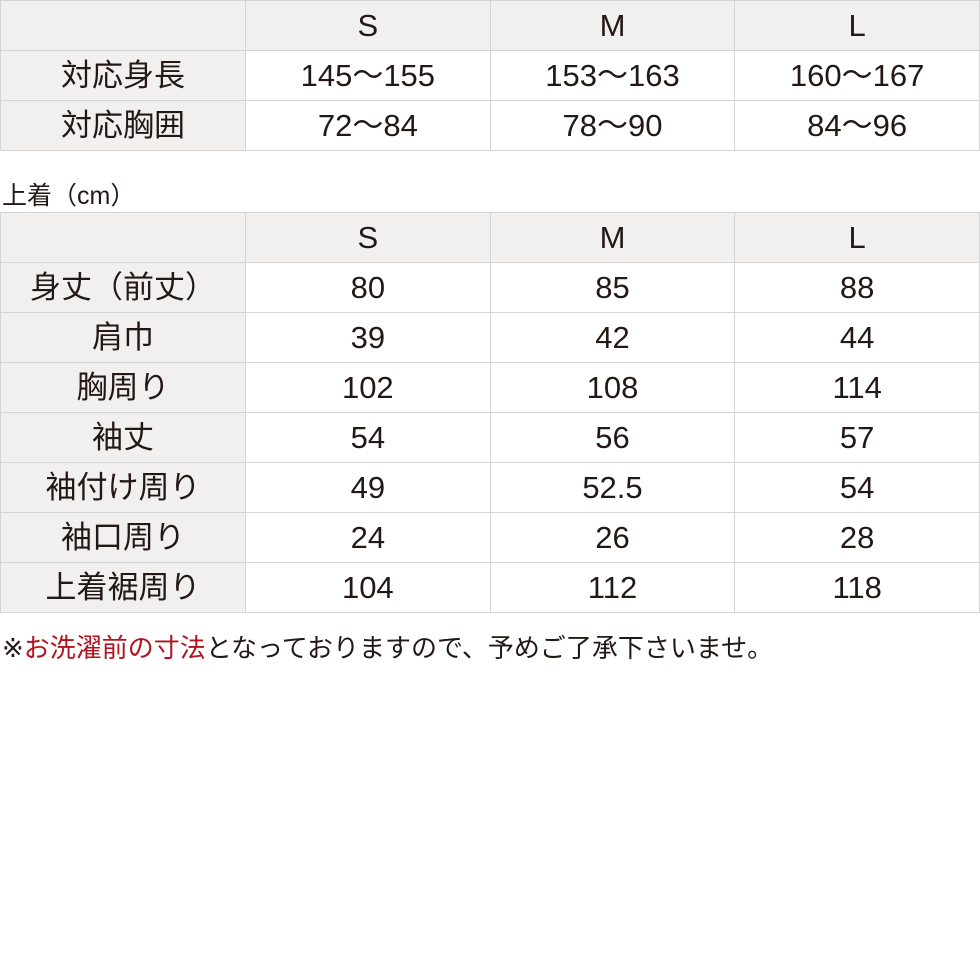  What do you see at coordinates (123, 75) in the screenshot?
I see `row-label: 対応身長` at bounding box center [123, 75].